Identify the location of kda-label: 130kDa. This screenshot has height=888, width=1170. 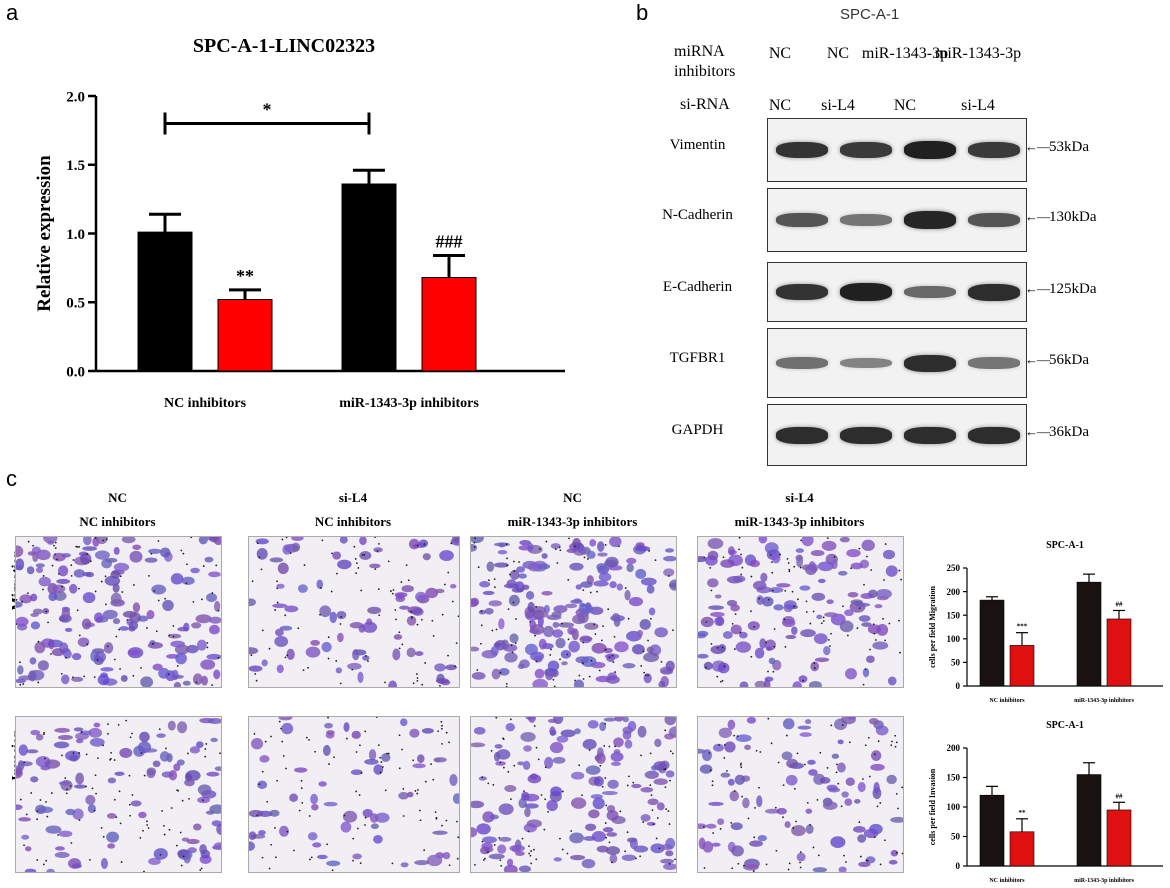
(1073, 217).